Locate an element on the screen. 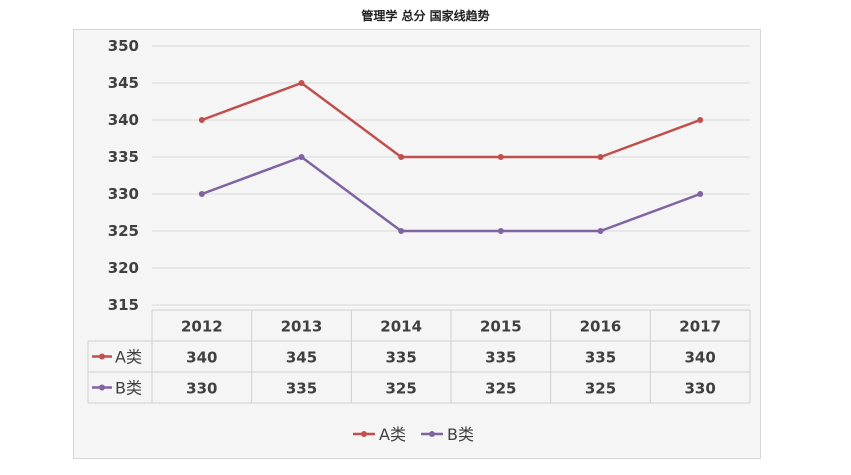 This screenshot has width=851, height=475. legend-label: B类 is located at coordinates (460, 434).